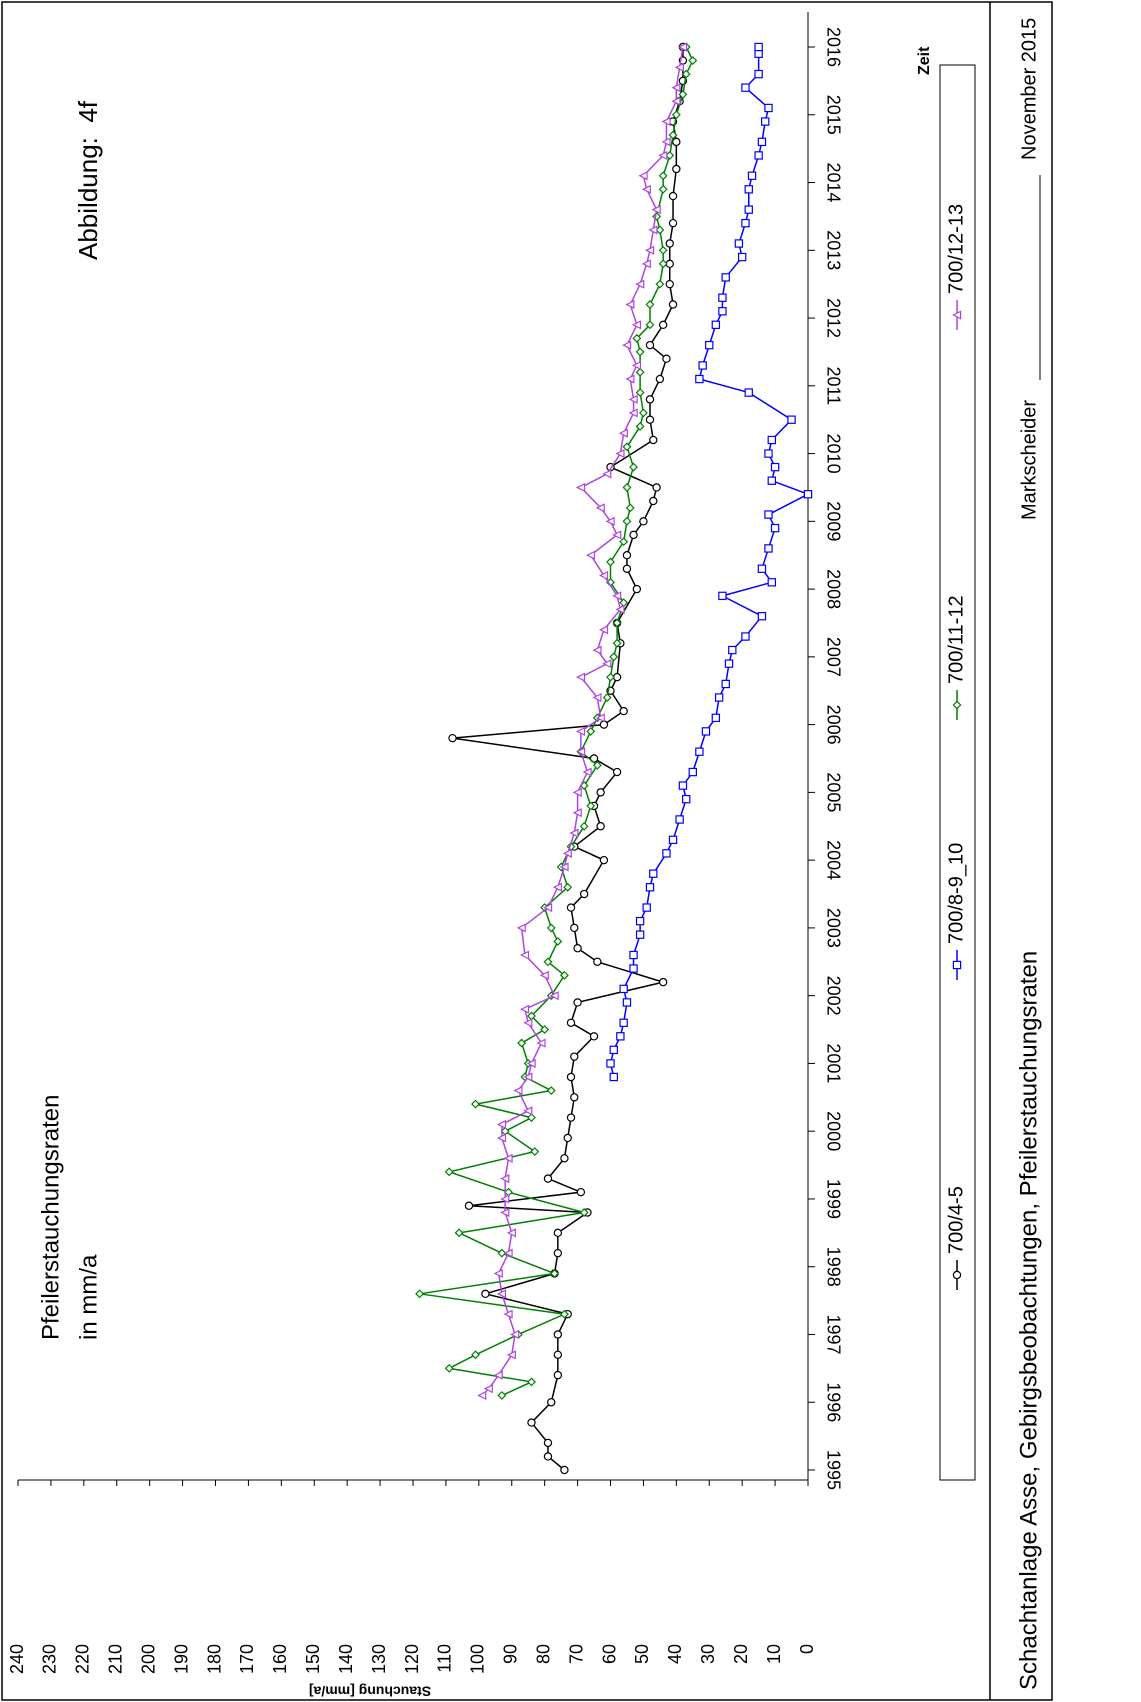  Describe the element at coordinates (956, 249) in the screenshot. I see `legend-label: 700/12-13` at that location.